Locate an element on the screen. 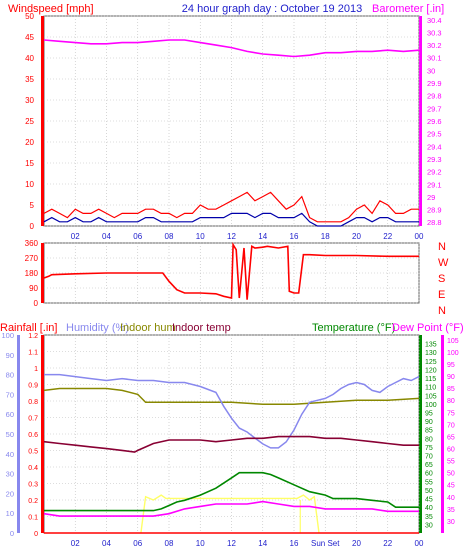 This screenshot has width=469, height=555. barometer-tick-label: 28.8 is located at coordinates (434, 222).